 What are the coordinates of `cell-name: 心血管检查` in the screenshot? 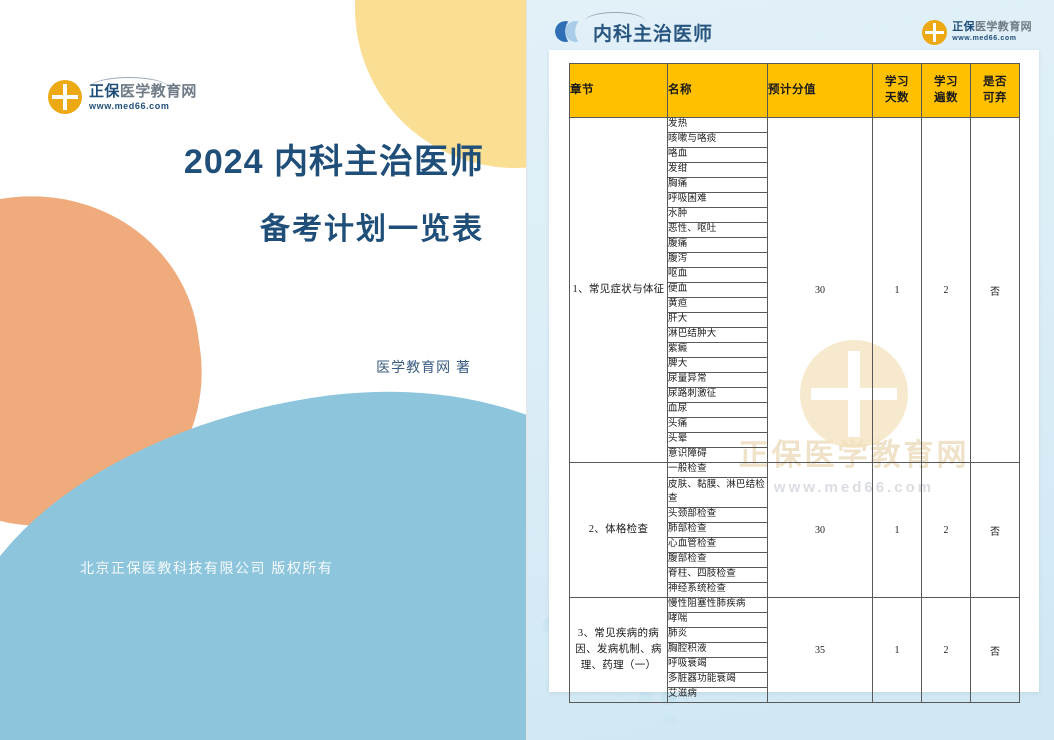 It's located at (717, 545).